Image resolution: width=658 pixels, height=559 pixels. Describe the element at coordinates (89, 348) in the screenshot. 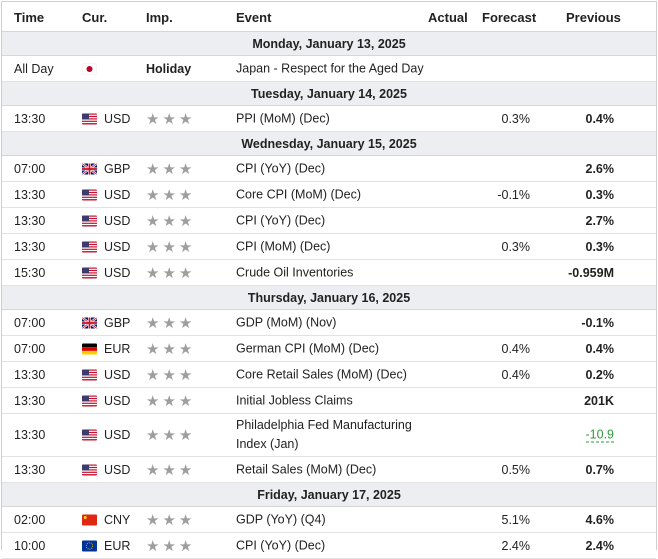

I see `germany-flag-icon` at that location.